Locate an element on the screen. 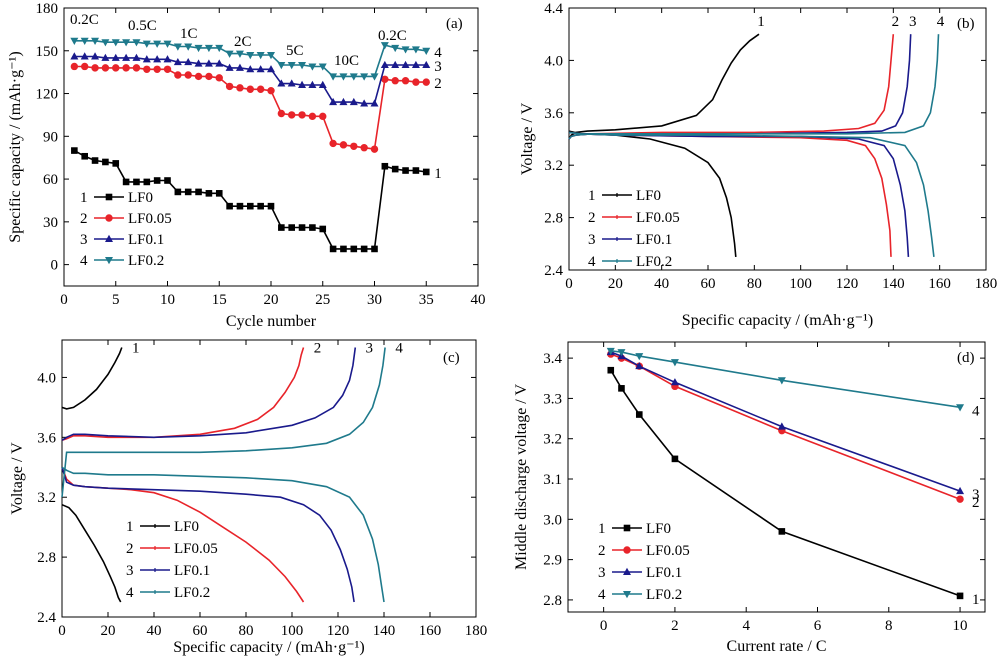 Image resolution: width=1000 pixels, height=664 pixels. legend-label-3: LF0.1 is located at coordinates (654, 240).